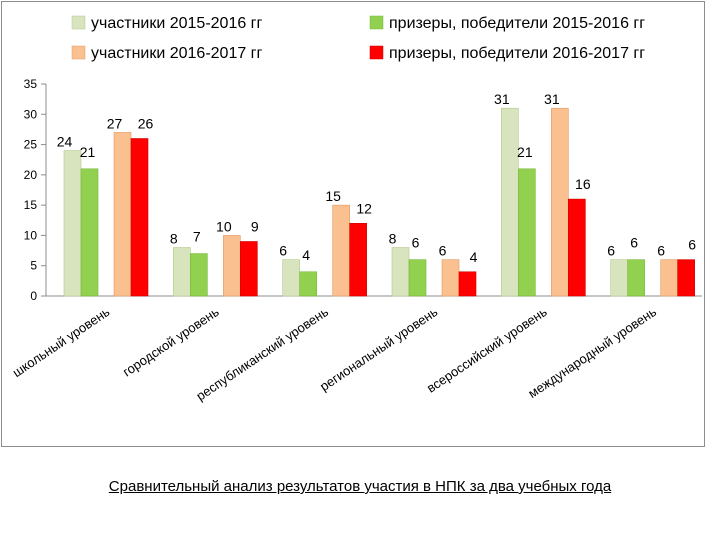  I want to click on legend-label: призеры, победители 2015-2016 гг, so click(517, 23).